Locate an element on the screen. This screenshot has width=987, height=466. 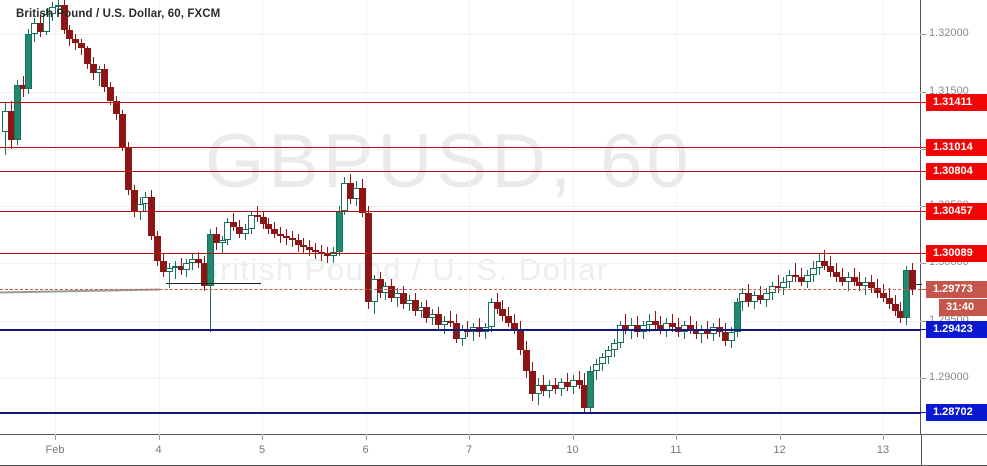
time-axis: Feb 4 5 6 7 10 11 12 13 is located at coordinates (493, 450).